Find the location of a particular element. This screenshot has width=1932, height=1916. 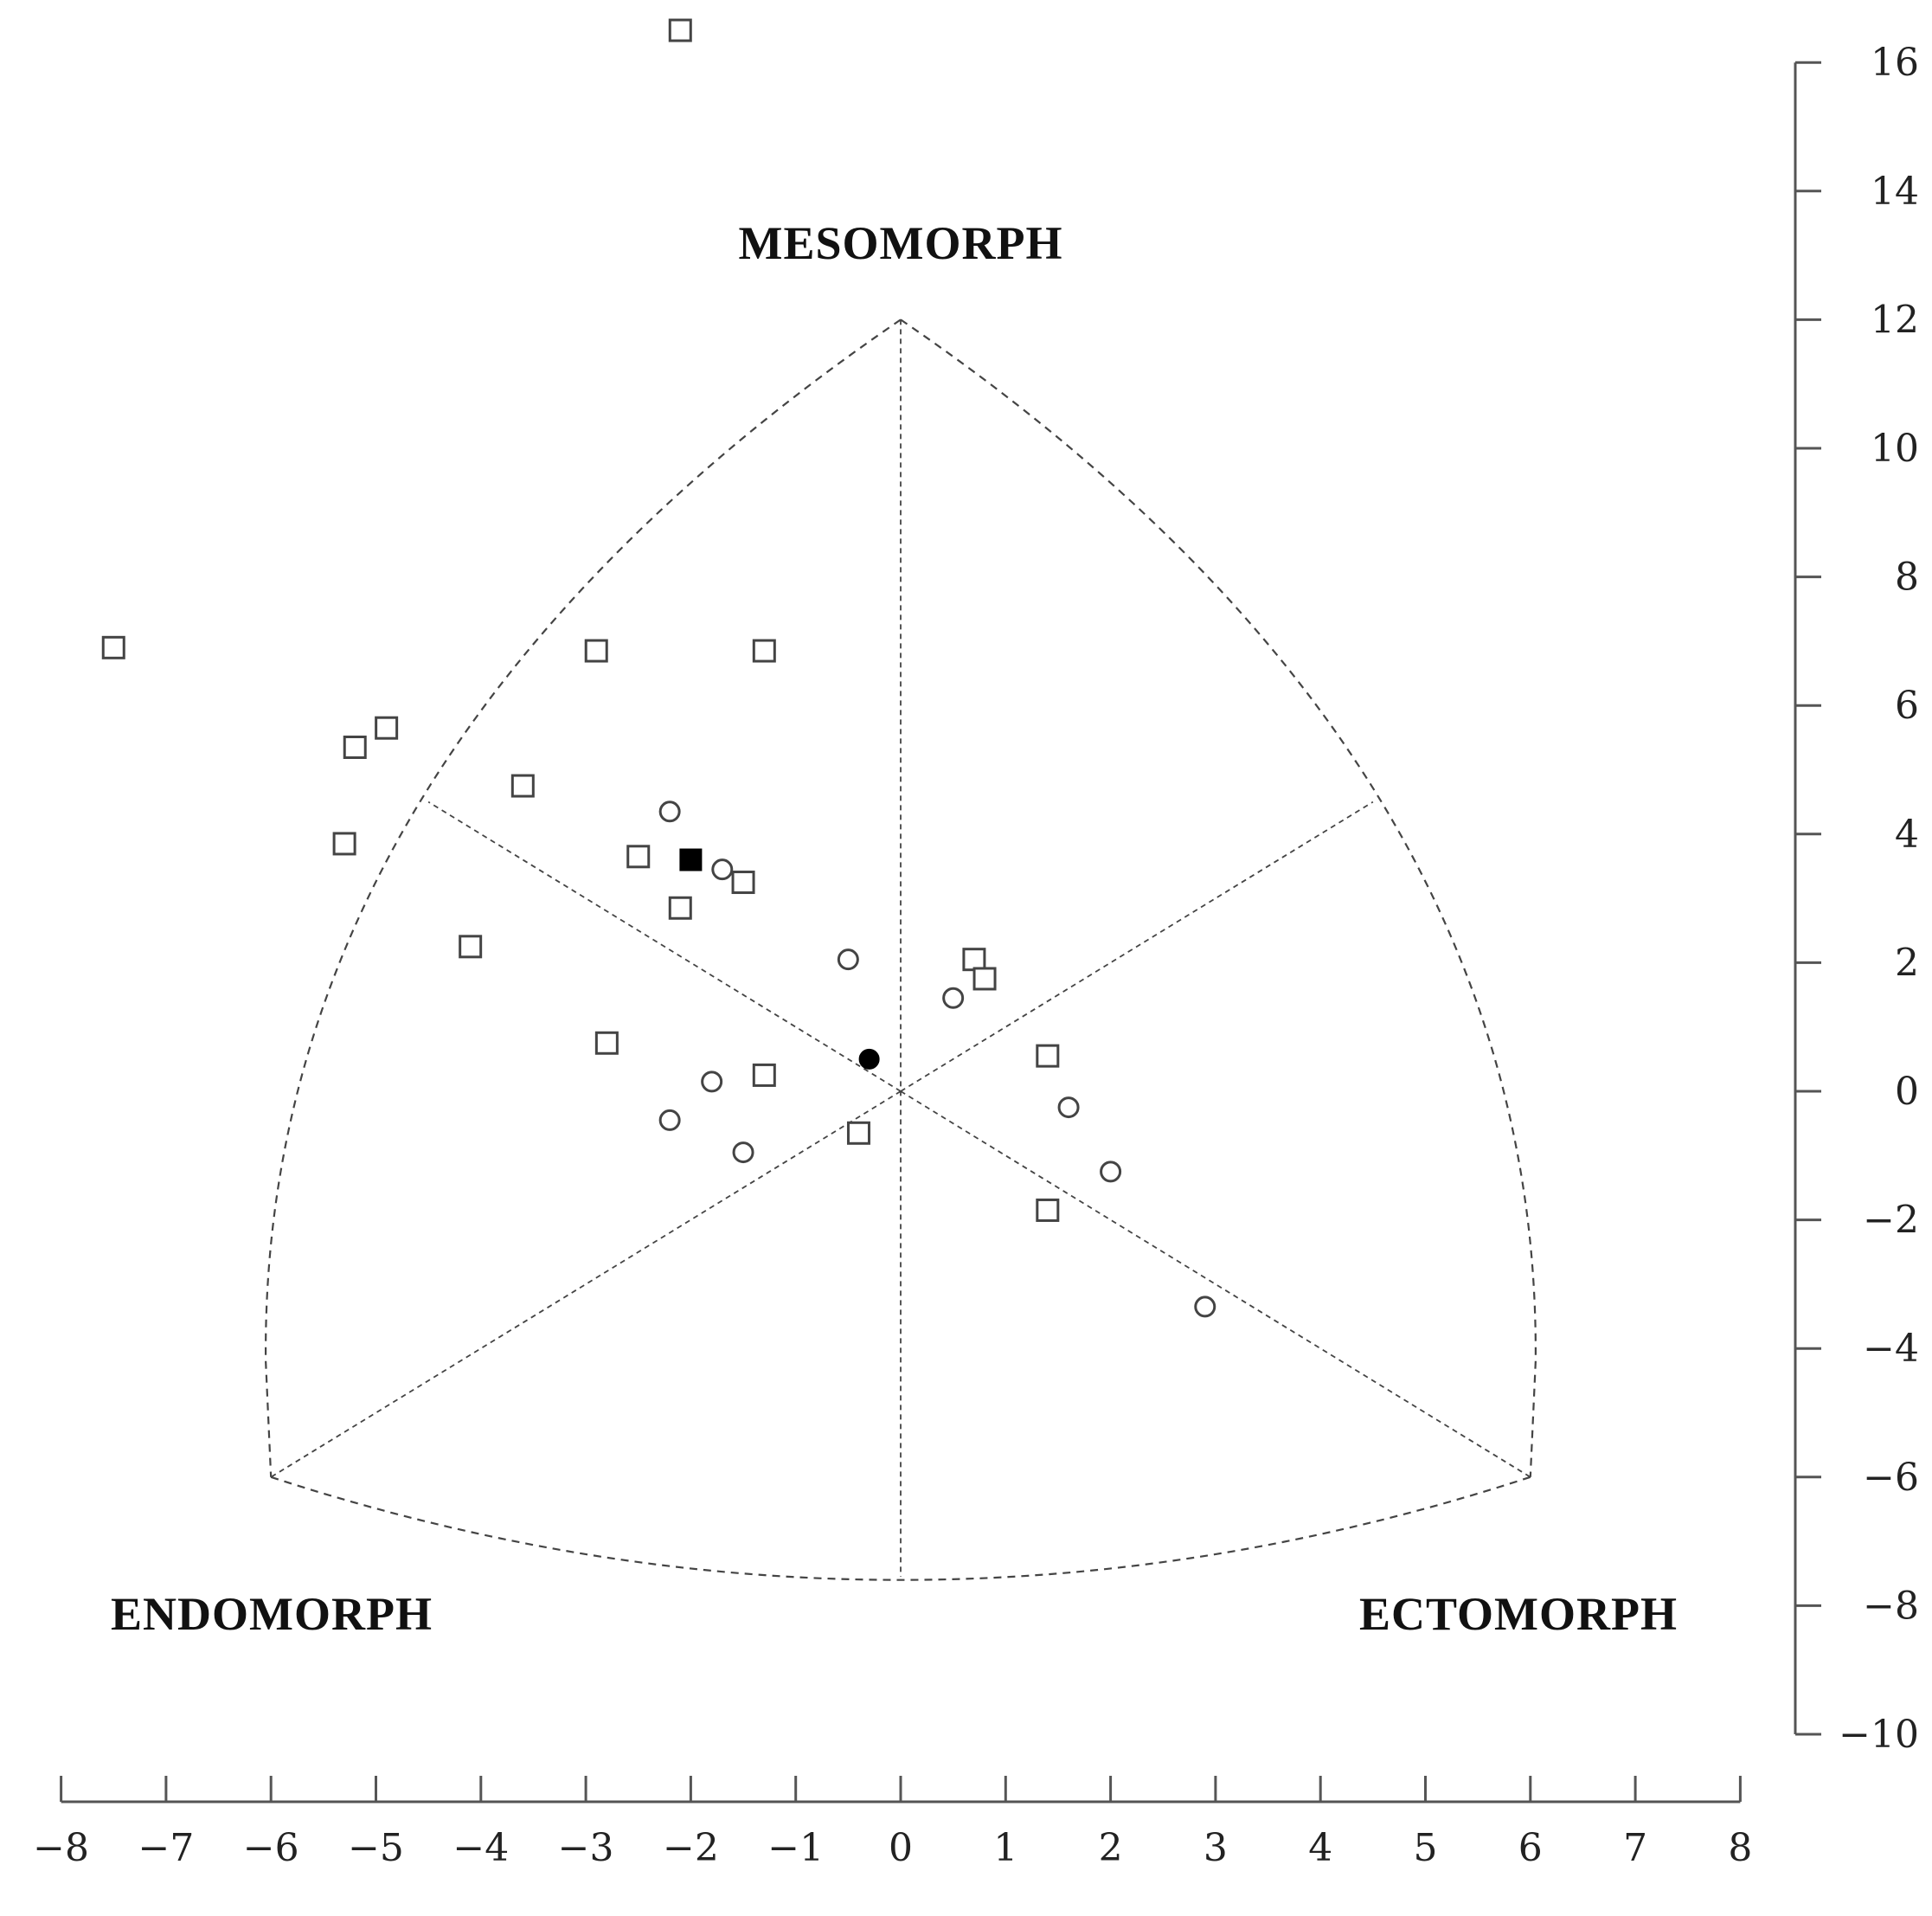

y-tick-label: 2 is located at coordinates (1907, 963).